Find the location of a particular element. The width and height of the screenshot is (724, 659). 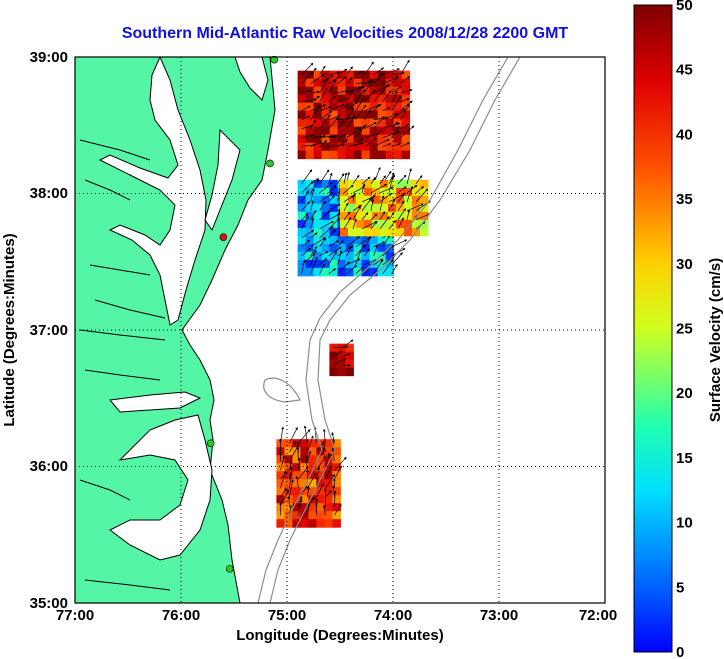

y-tick-label: 36:00 is located at coordinates (49, 466).